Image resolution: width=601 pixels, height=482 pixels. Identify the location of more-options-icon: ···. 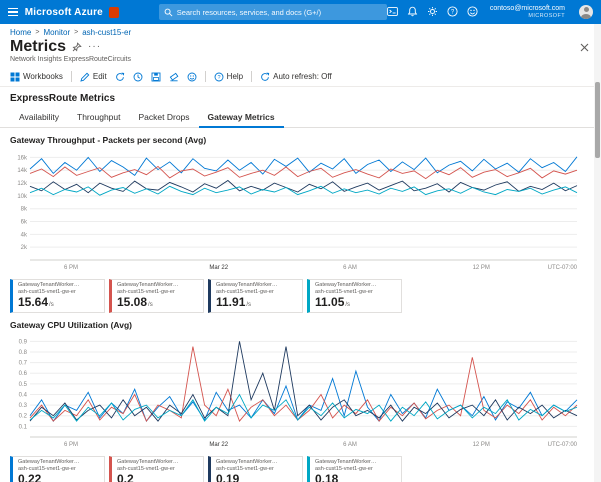
(95, 46).